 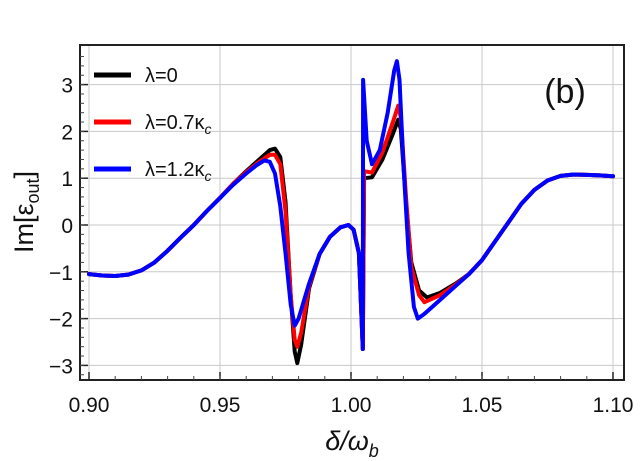 What do you see at coordinates (61, 366) in the screenshot?
I see `y-tick-label: −3` at bounding box center [61, 366].